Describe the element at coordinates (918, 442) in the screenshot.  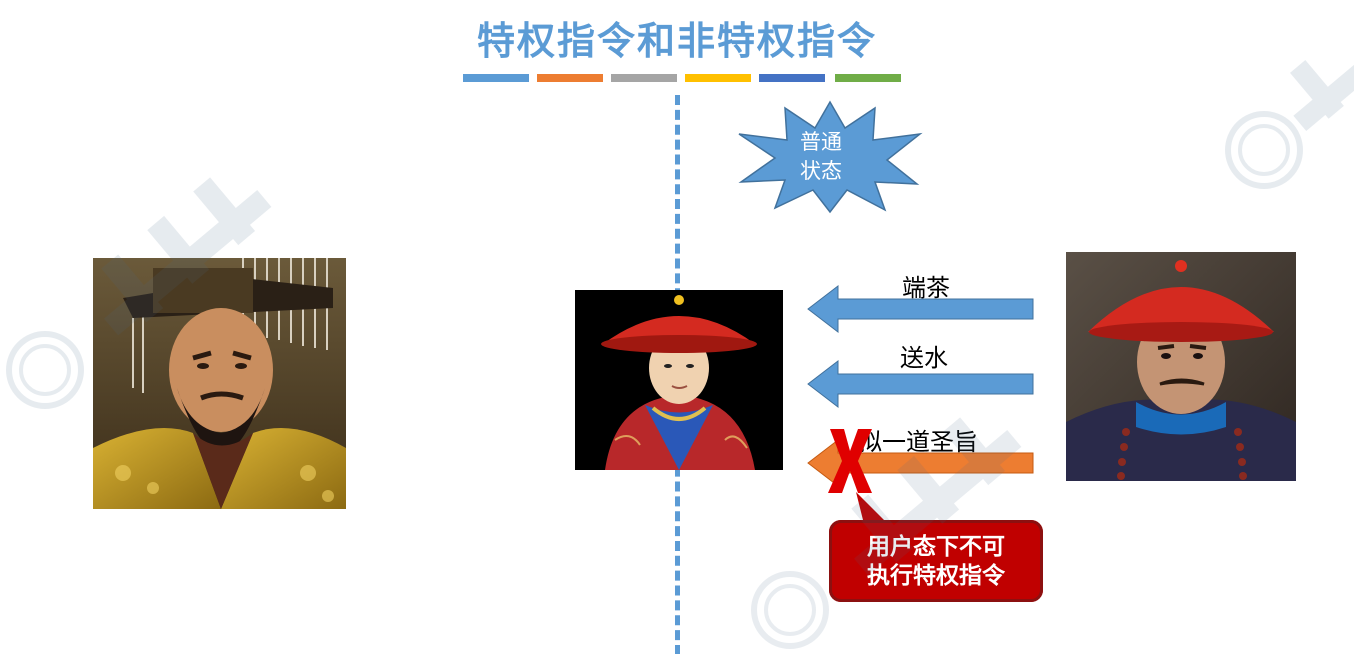
I see `request-label-edict: 拟一道圣旨` at that location.